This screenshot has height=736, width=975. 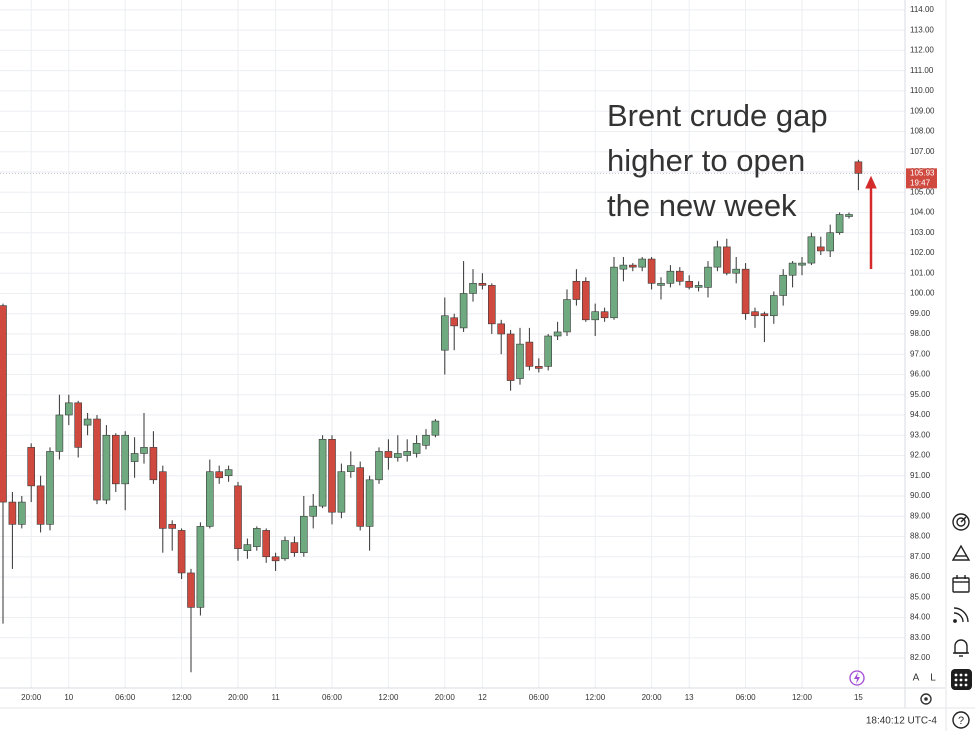 I want to click on auto-scale-button: A, so click(x=916, y=678).